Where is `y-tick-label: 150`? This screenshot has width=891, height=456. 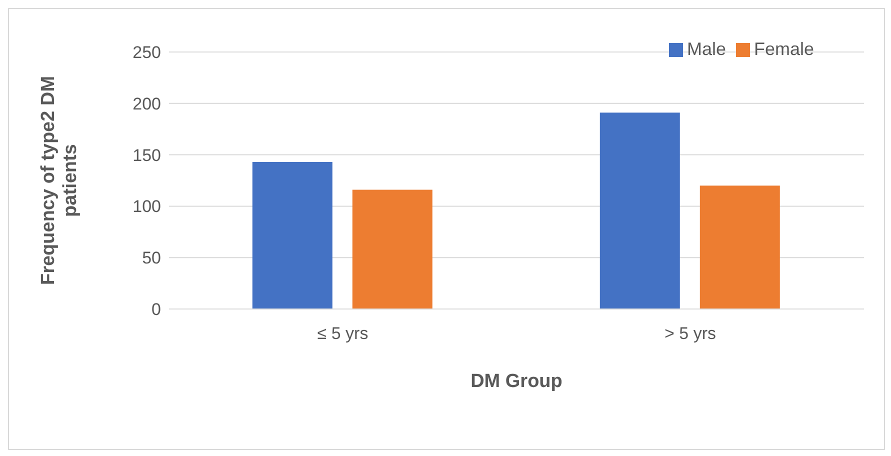
y-tick-label: 150 is located at coordinates (146, 155).